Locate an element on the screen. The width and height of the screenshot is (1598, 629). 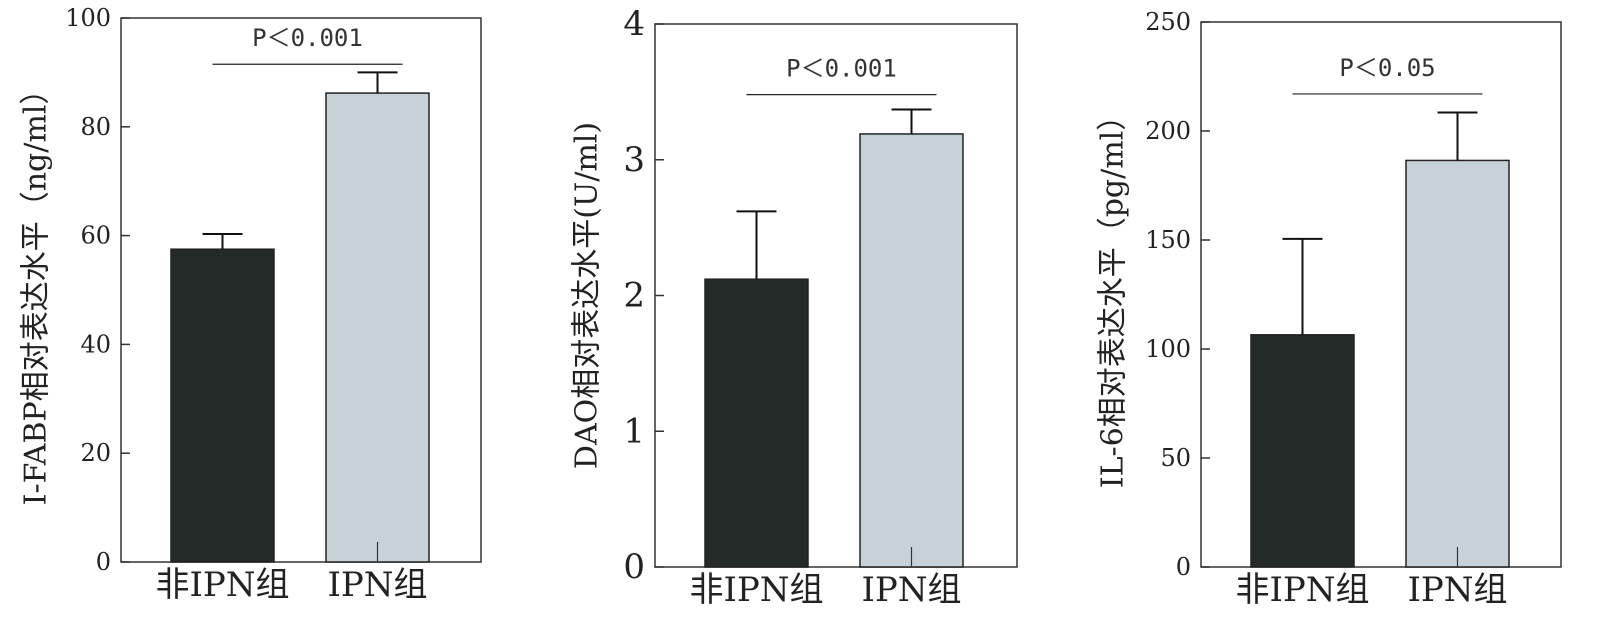
ifabp-ytick-label: 0 is located at coordinates (103, 562).